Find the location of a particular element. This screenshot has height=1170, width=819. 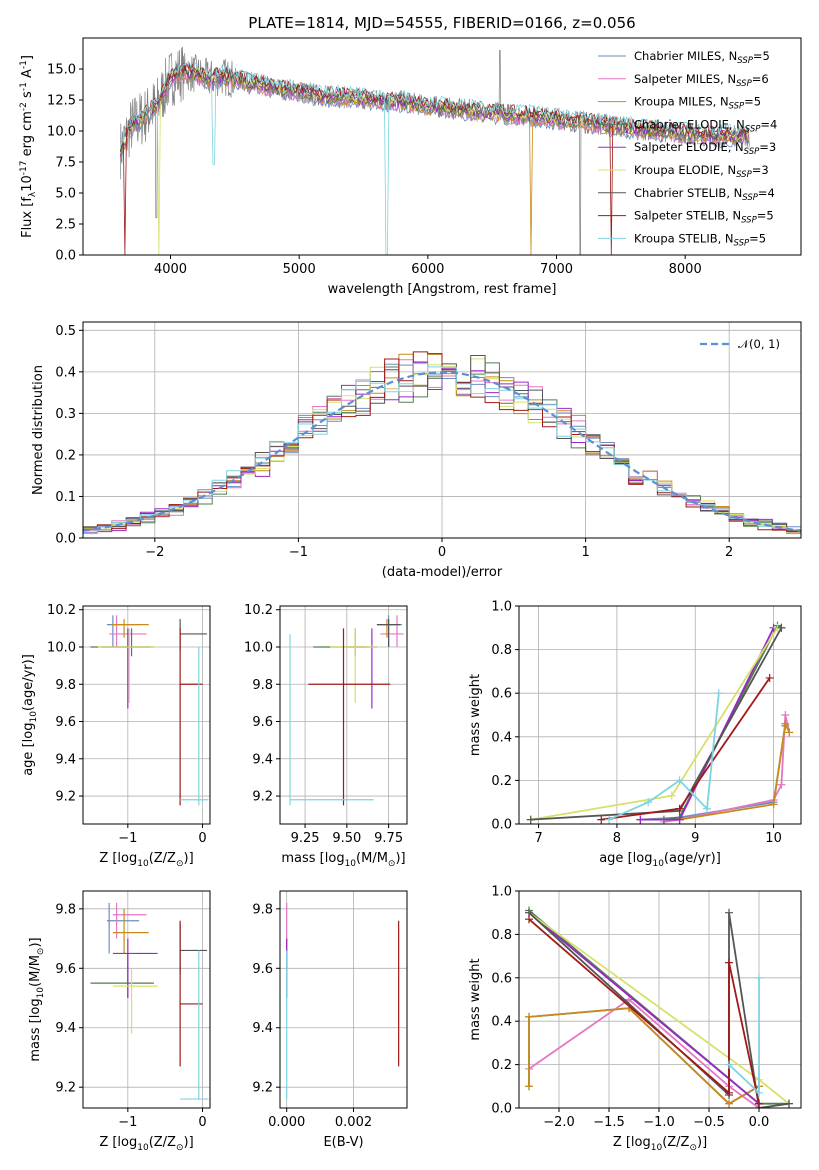

panel-mass_vs_ebv: 0.000 0.002 9.2 9.4 9.6 9.8 E(B-V) is located at coordinates (330, 1020).